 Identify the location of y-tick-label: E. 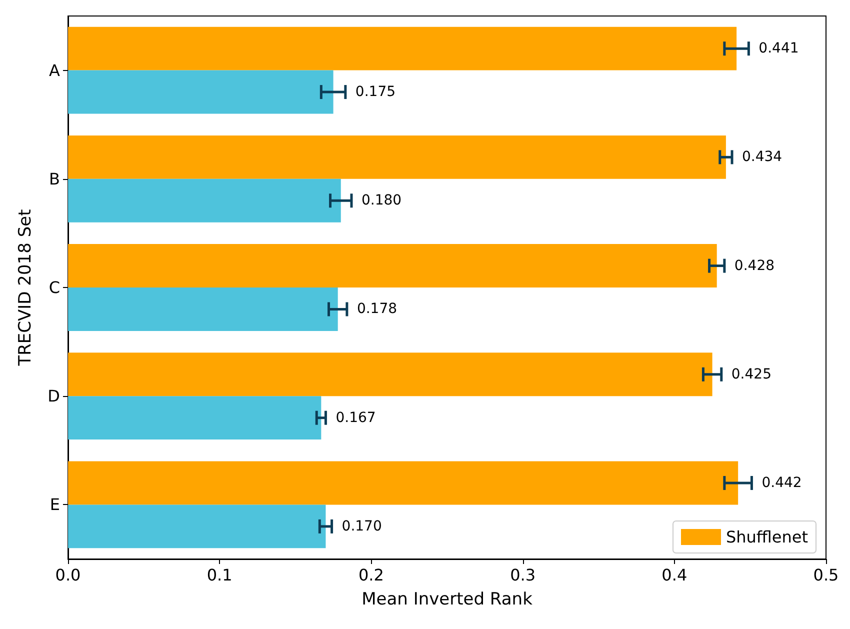
(55, 504).